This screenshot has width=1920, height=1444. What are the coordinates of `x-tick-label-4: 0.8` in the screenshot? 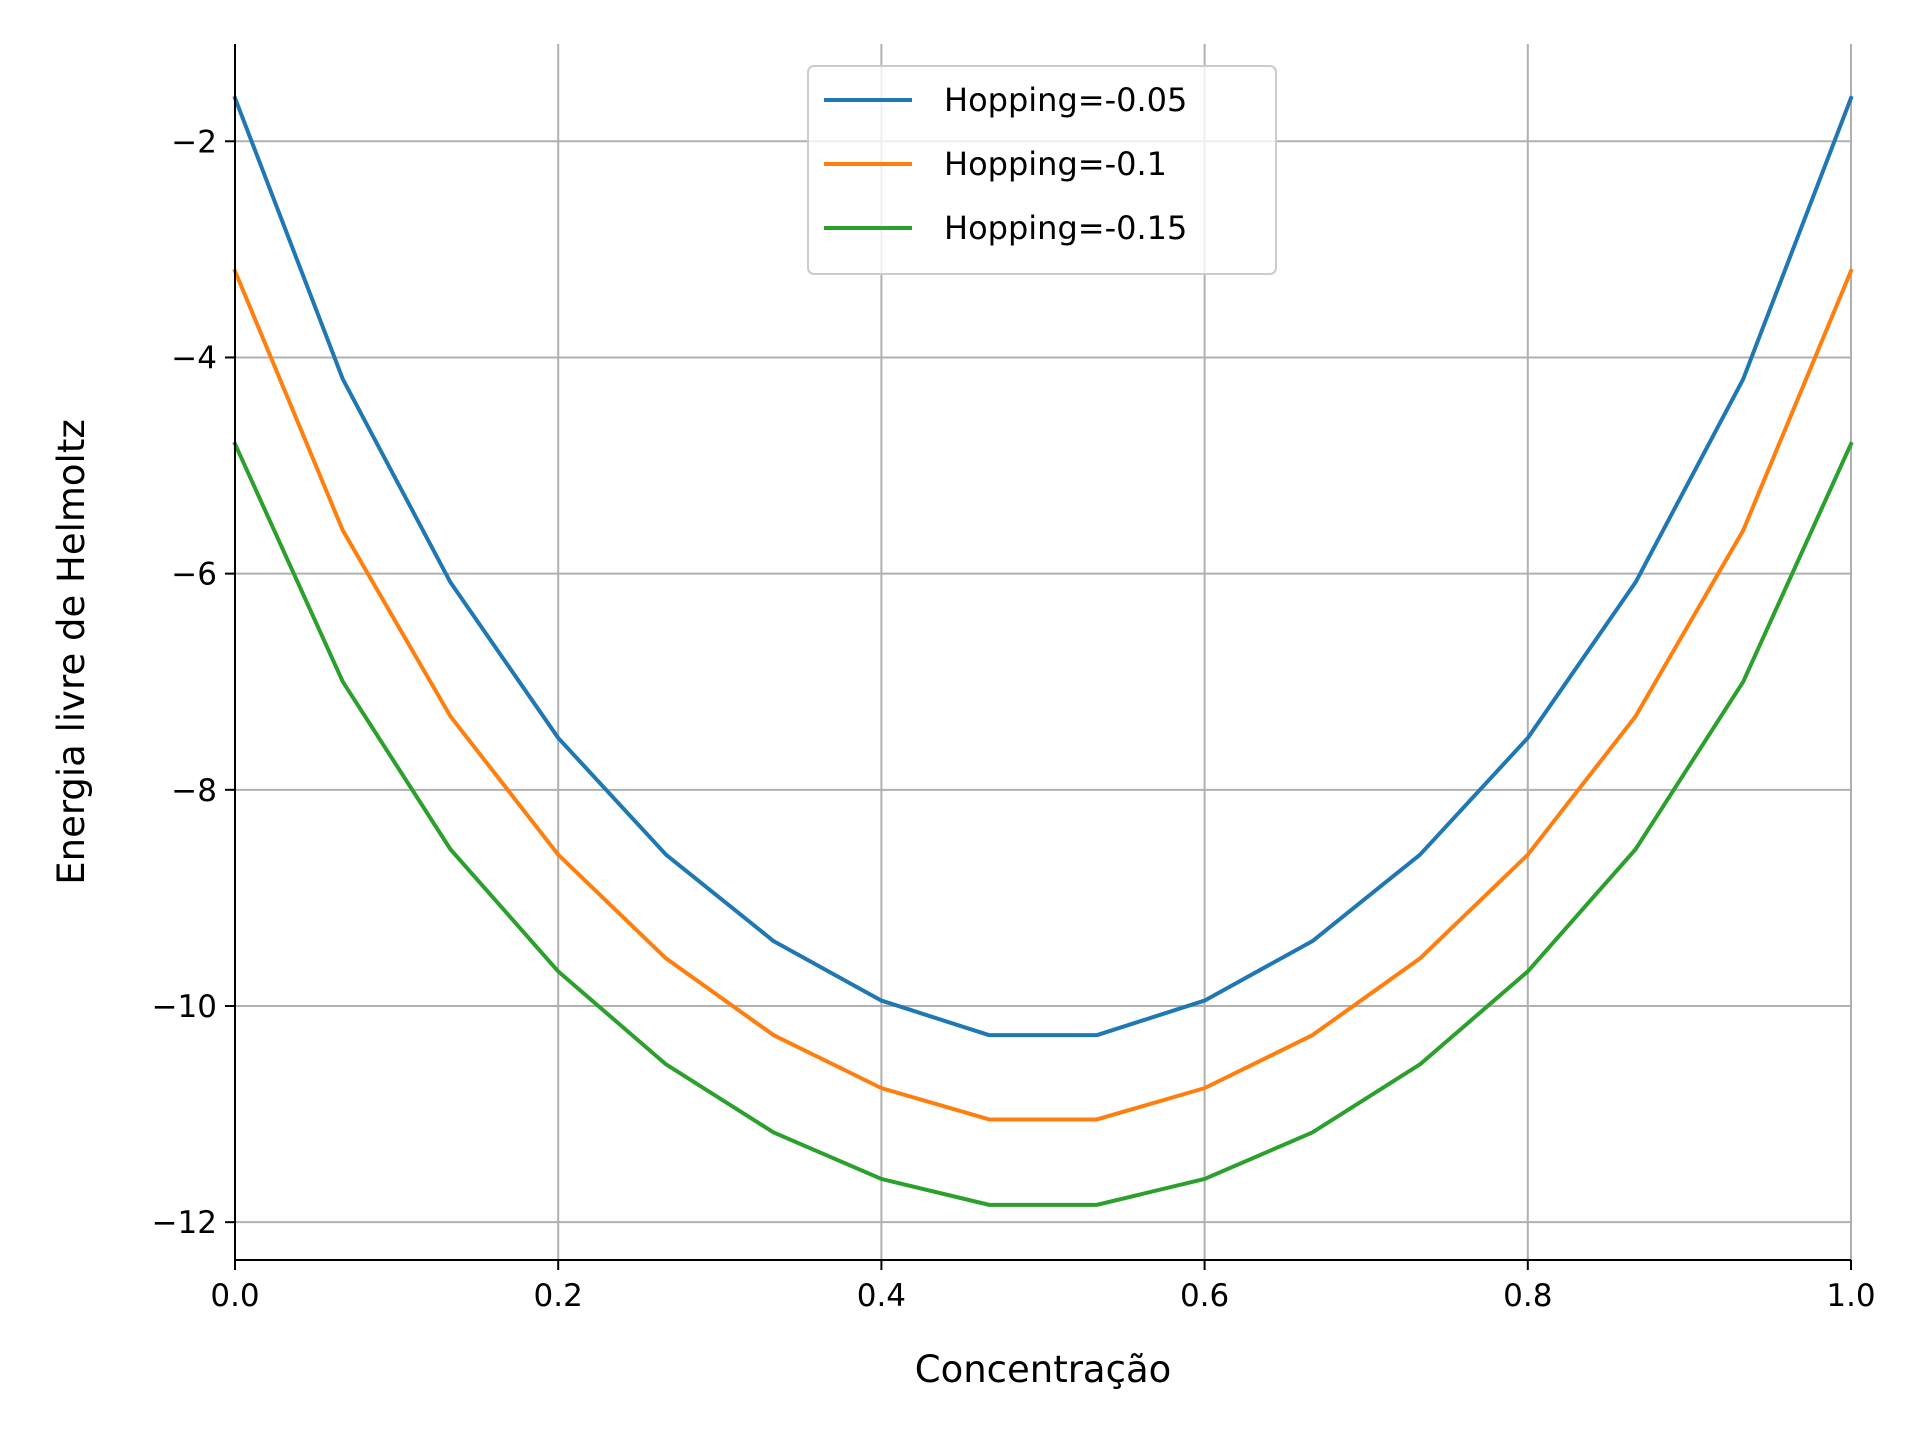 It's located at (1527, 1296).